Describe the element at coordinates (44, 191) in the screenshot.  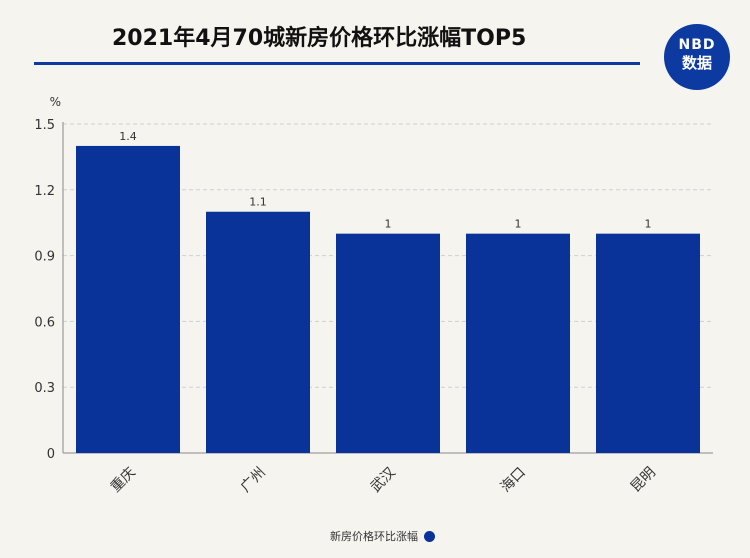
I see `y-tick-label: 1.2` at that location.